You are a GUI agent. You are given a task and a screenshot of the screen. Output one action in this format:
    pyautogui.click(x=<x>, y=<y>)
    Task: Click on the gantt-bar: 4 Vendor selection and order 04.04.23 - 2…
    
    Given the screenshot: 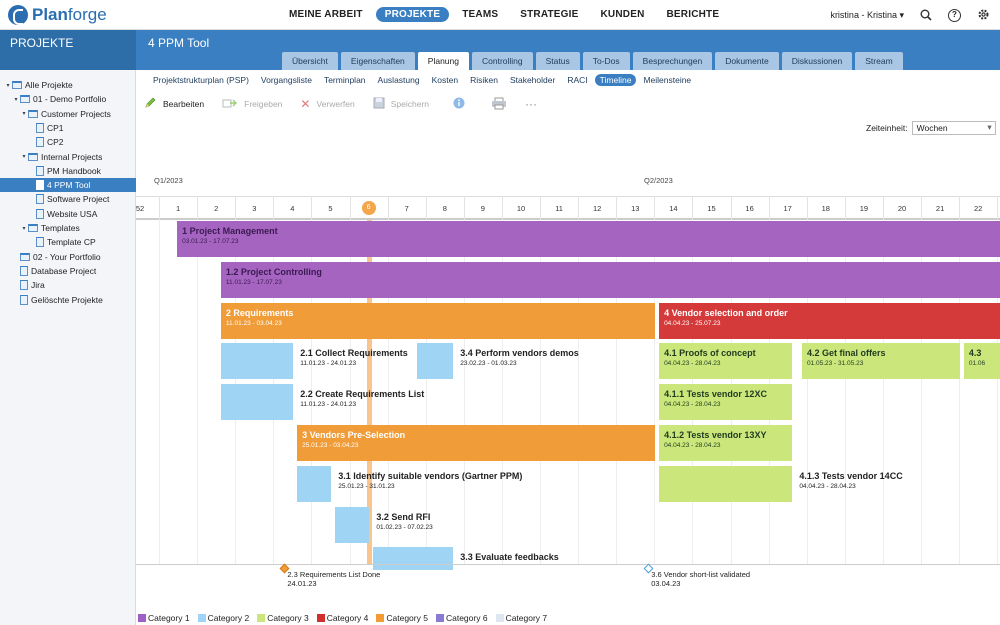 What is the action you would take?
    pyautogui.click(x=829, y=320)
    